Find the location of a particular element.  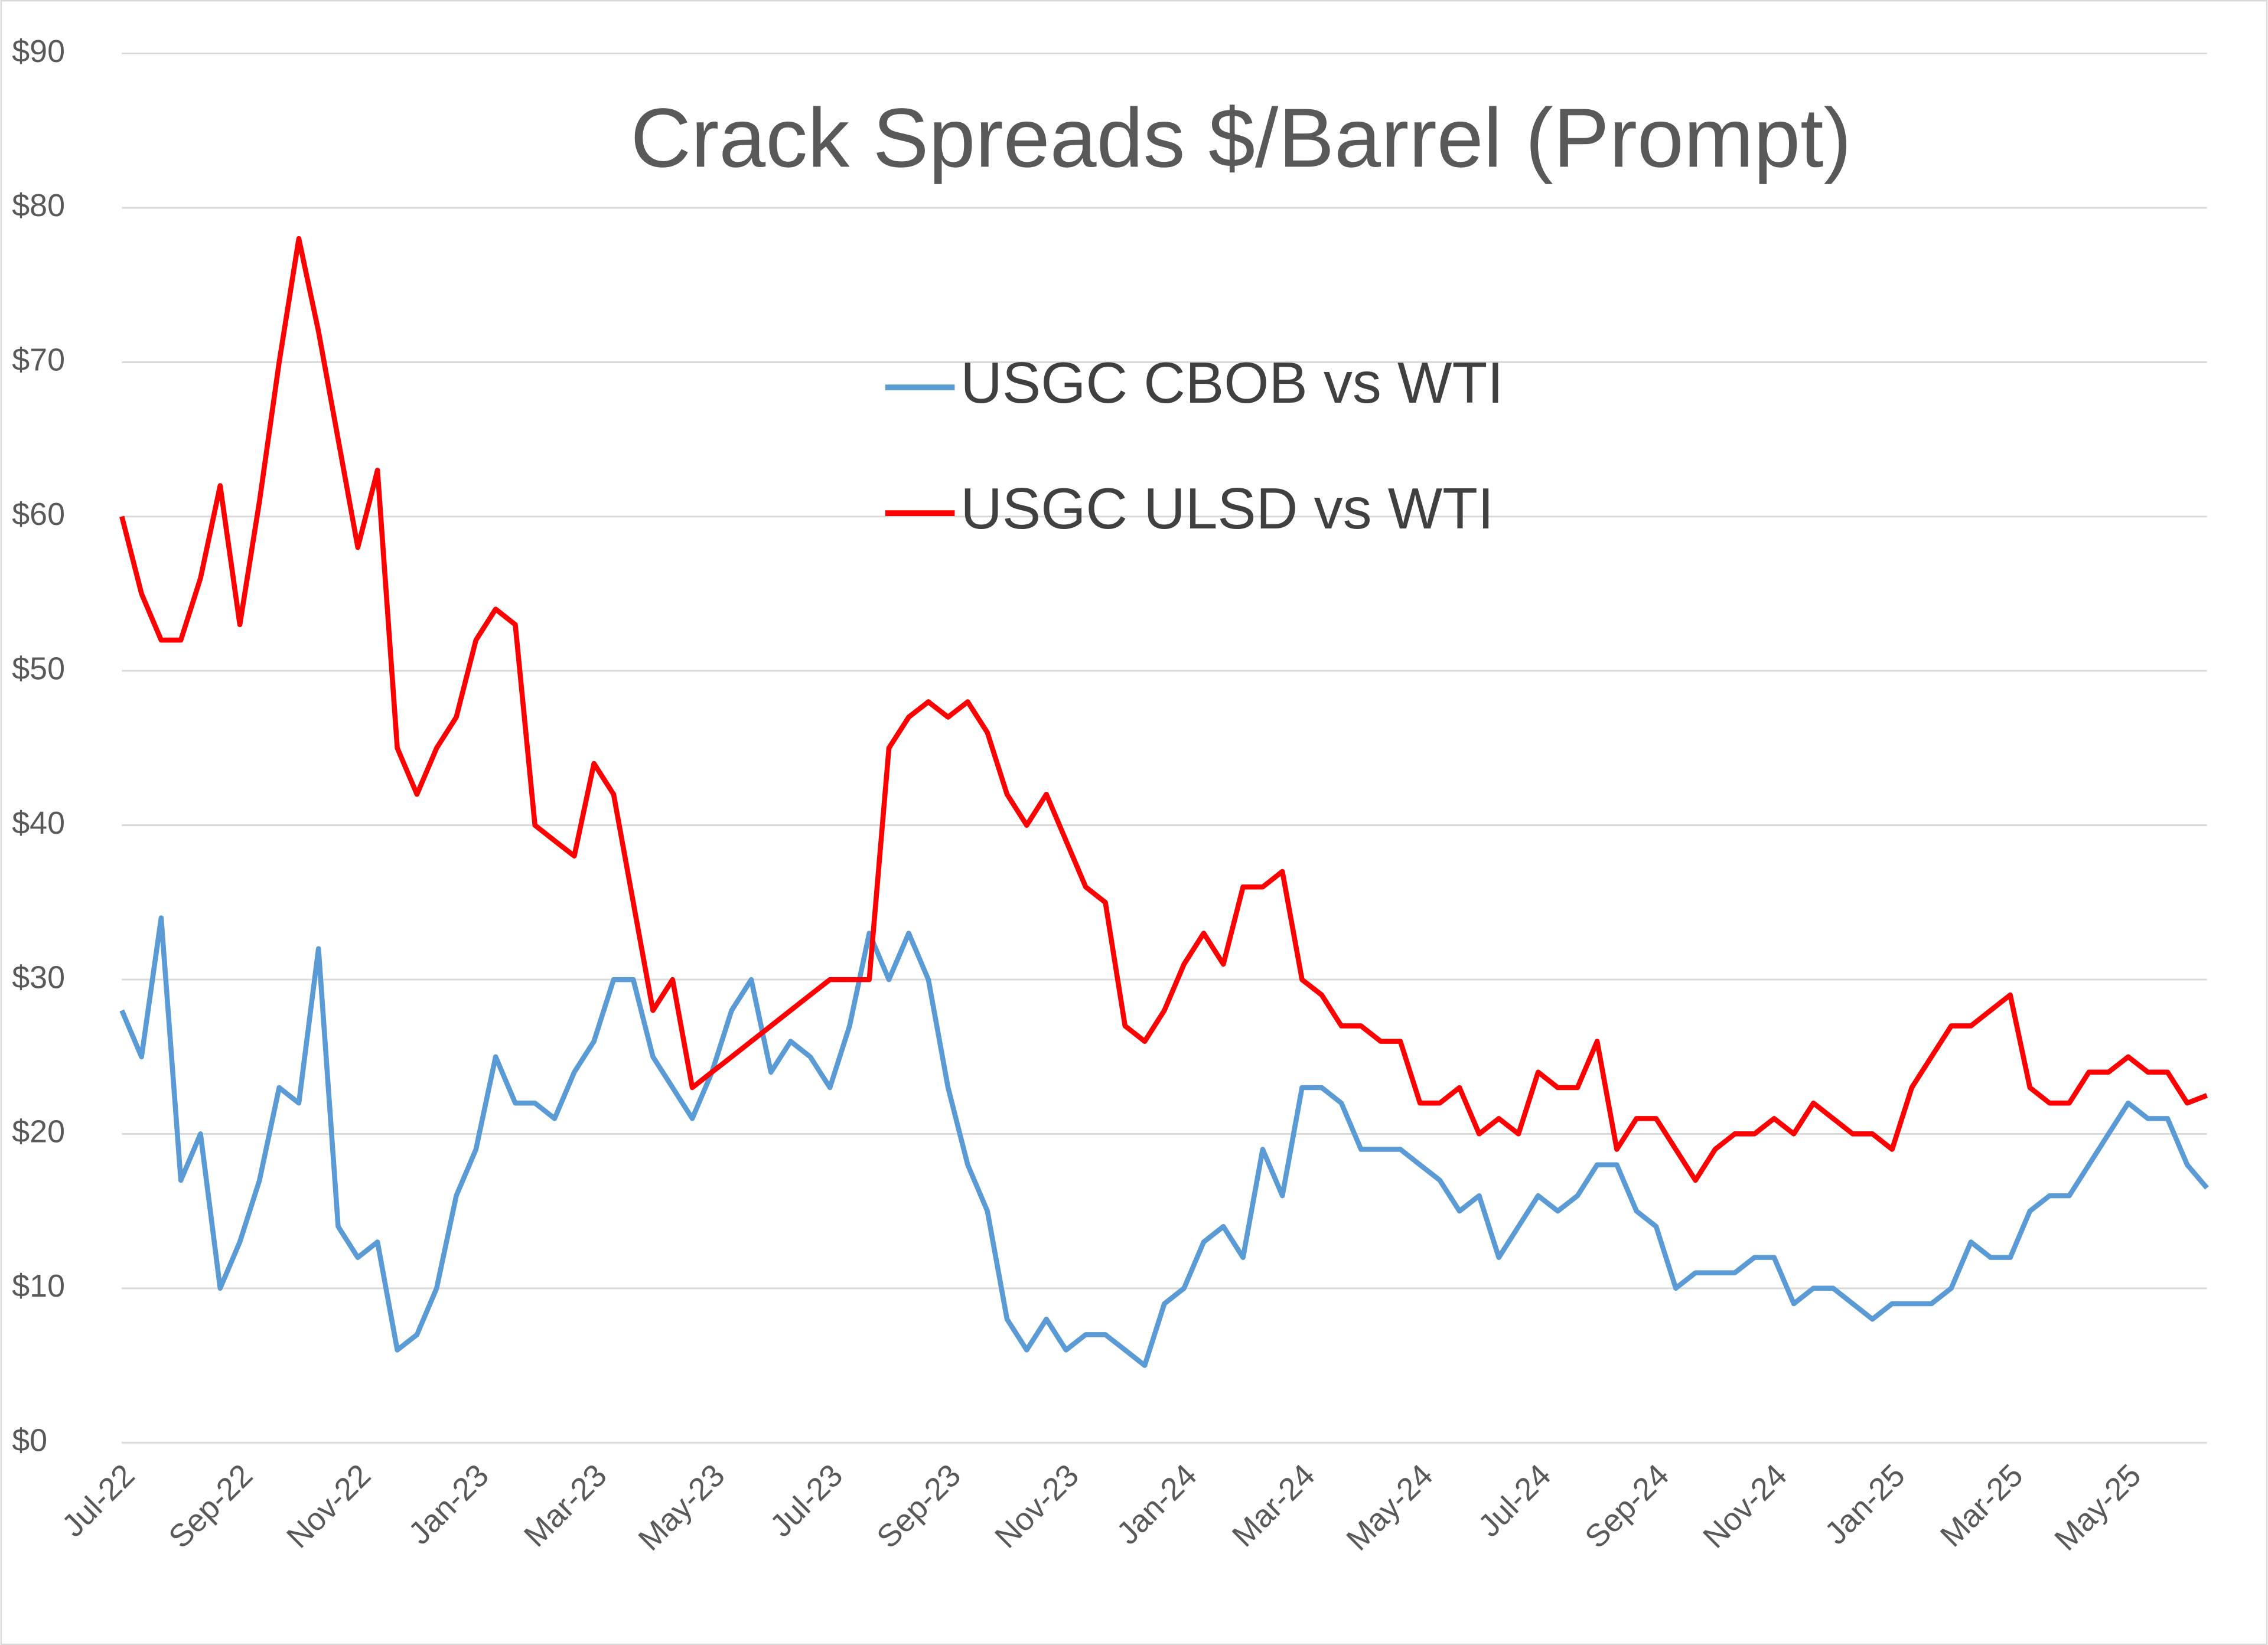

legend-label: USGC CBOB vs WTI is located at coordinates (1231, 382).